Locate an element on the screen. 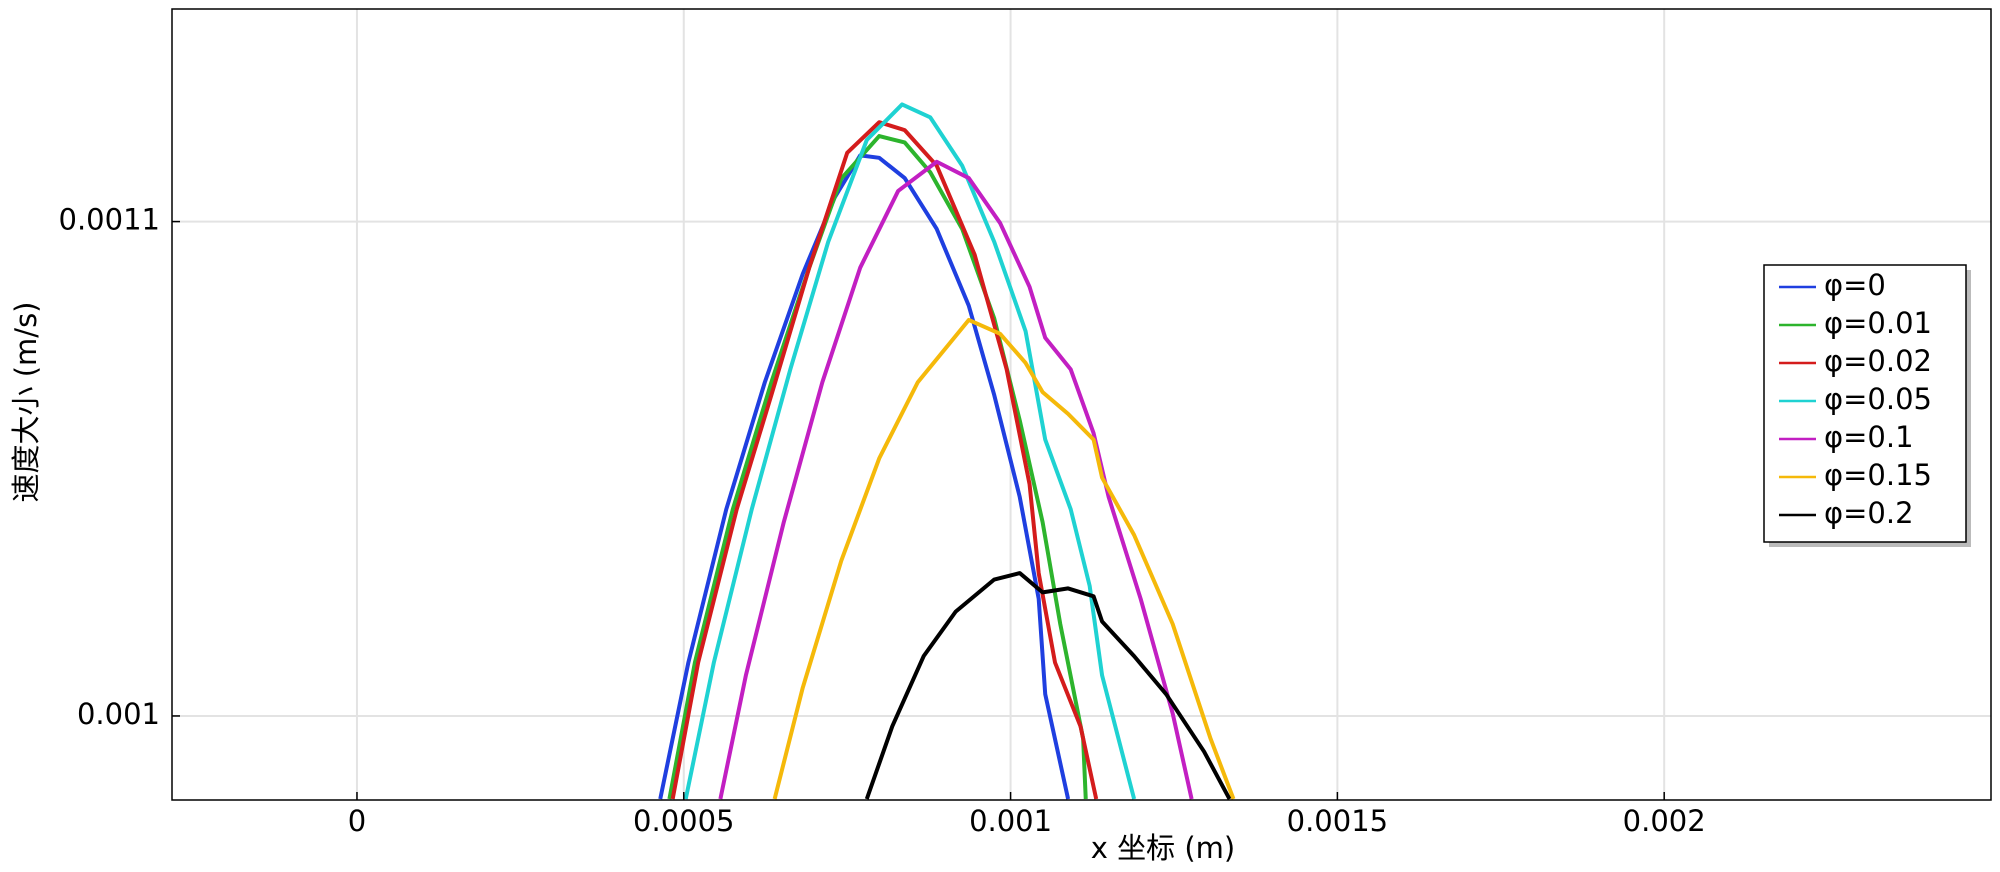 The height and width of the screenshot is (872, 2000). x-tick-label: 0 is located at coordinates (357, 821).